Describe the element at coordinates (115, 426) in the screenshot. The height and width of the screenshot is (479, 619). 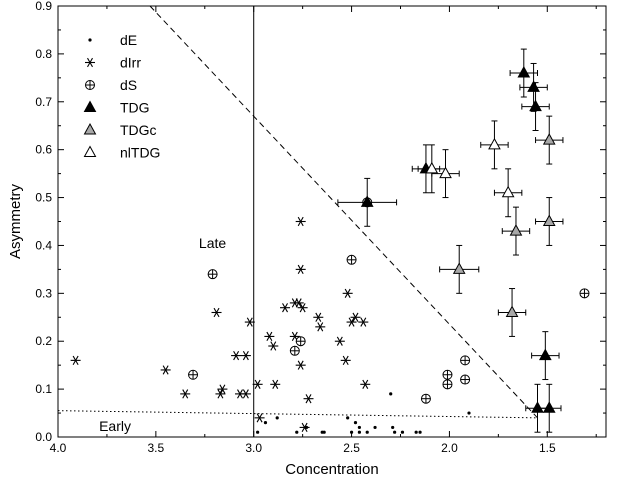
I see `annotation-early: Early` at that location.